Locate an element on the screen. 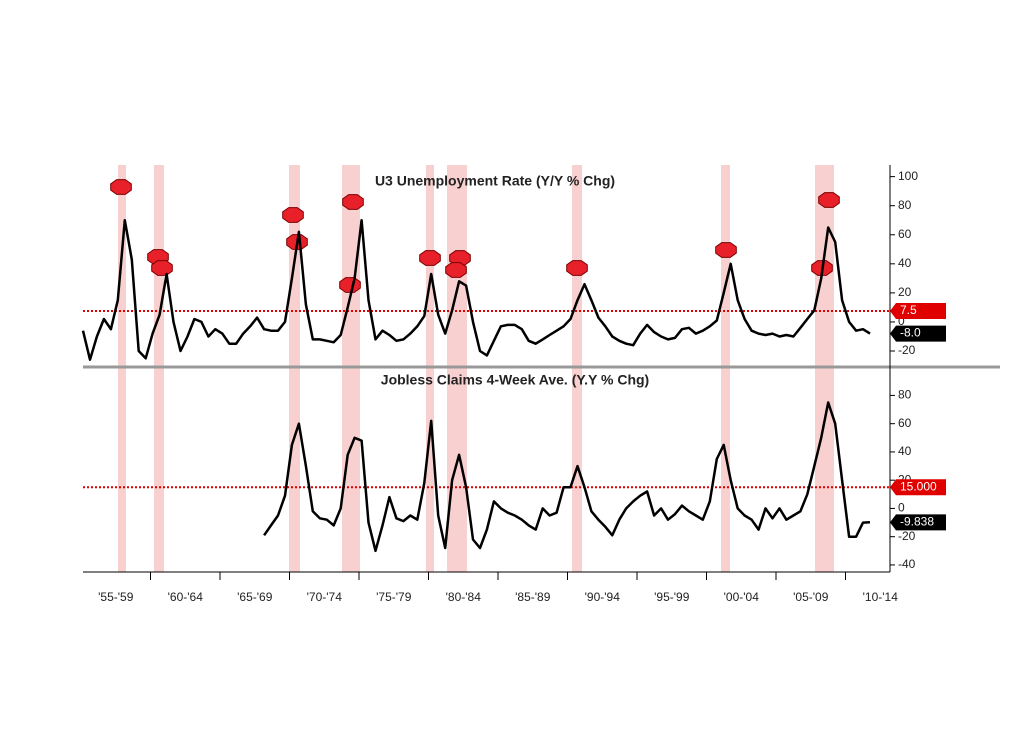 This screenshot has height=734, width=1024. x-tick-label: '75-'79 is located at coordinates (394, 597).